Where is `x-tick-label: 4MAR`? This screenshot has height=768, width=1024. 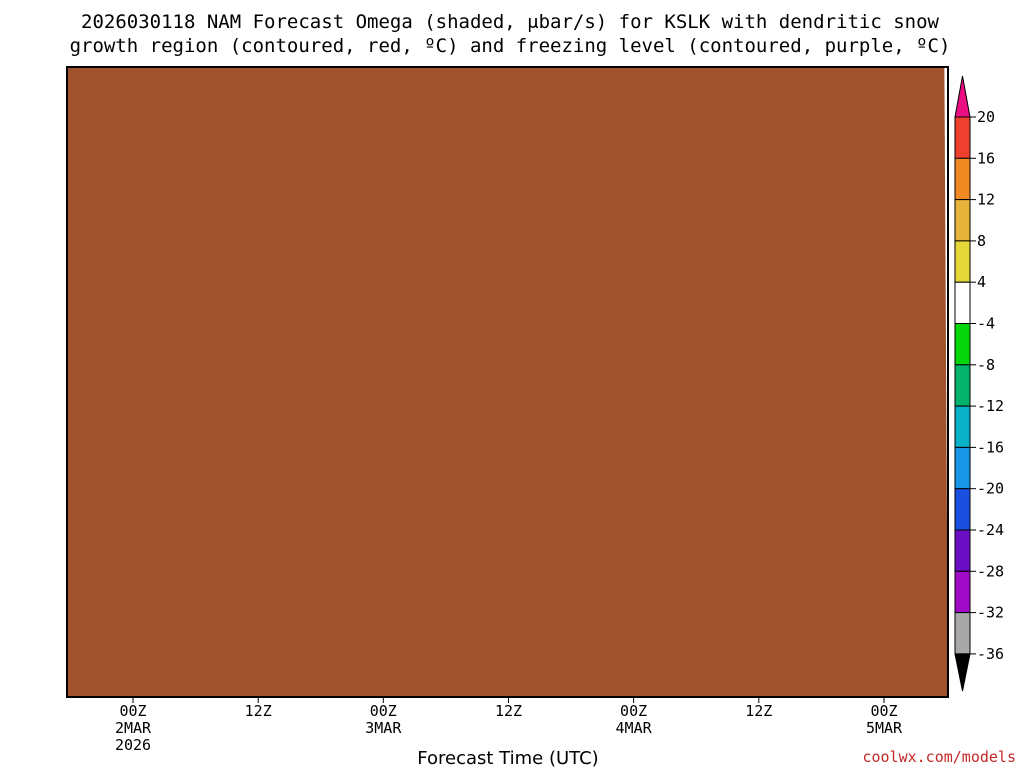
x-tick-label: 4MAR is located at coordinates (634, 728).